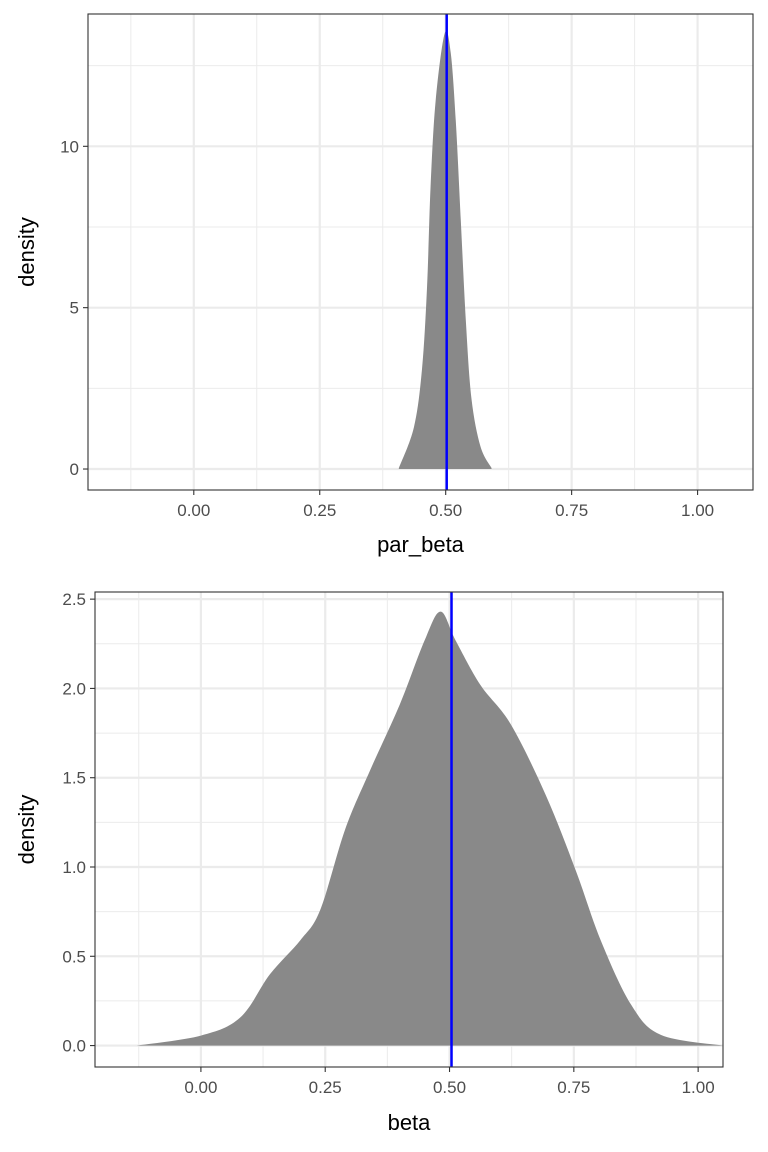 The width and height of the screenshot is (768, 1152). I want to click on y-tick-label: 0.0, so click(74, 1046).